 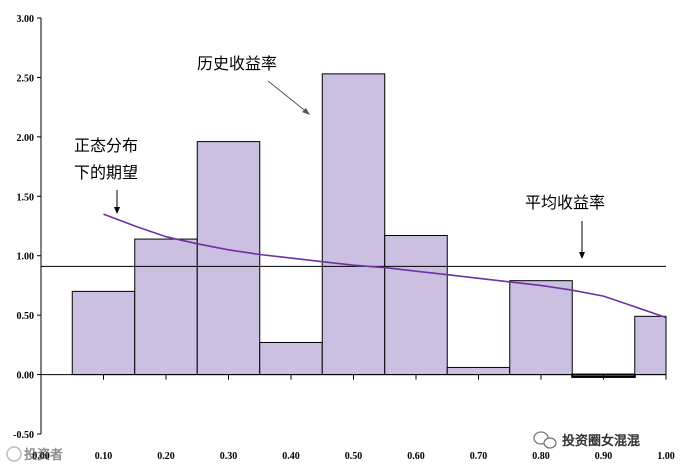 I want to click on x-tick-label: 0.80, so click(x=541, y=456).